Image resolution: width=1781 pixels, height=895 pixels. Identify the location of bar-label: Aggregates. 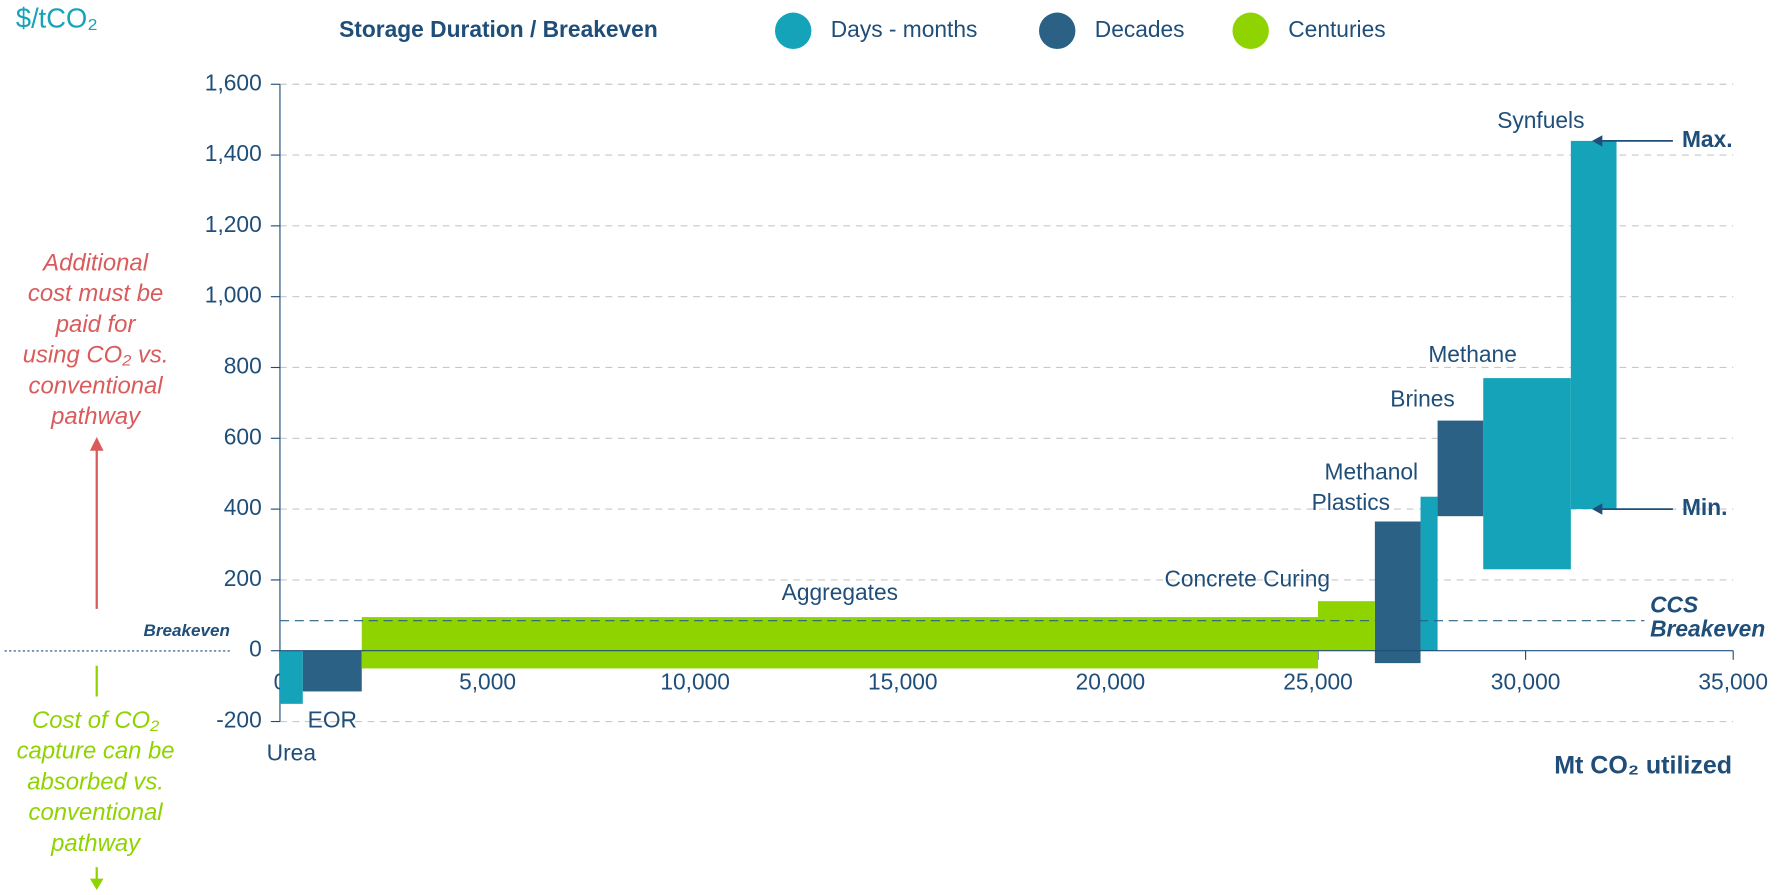
(840, 592).